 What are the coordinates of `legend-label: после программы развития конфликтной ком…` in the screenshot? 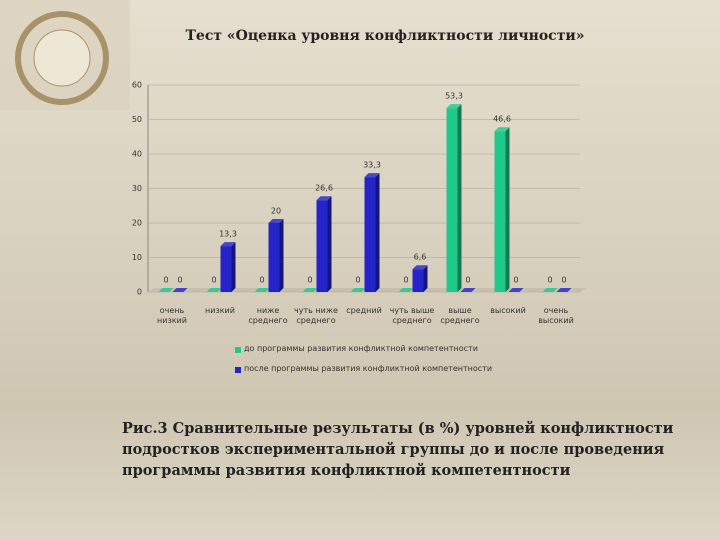 It's located at (368, 368).